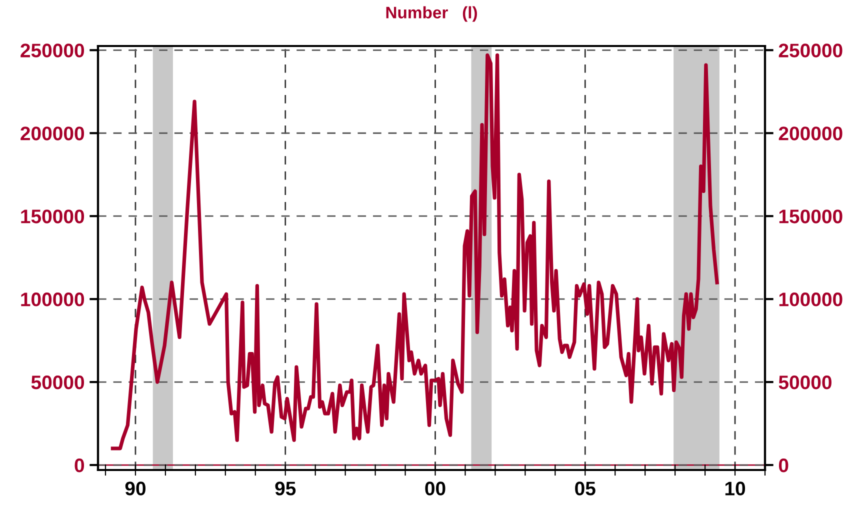  Describe the element at coordinates (435, 489) in the screenshot. I see `x-tick-label: 00` at that location.